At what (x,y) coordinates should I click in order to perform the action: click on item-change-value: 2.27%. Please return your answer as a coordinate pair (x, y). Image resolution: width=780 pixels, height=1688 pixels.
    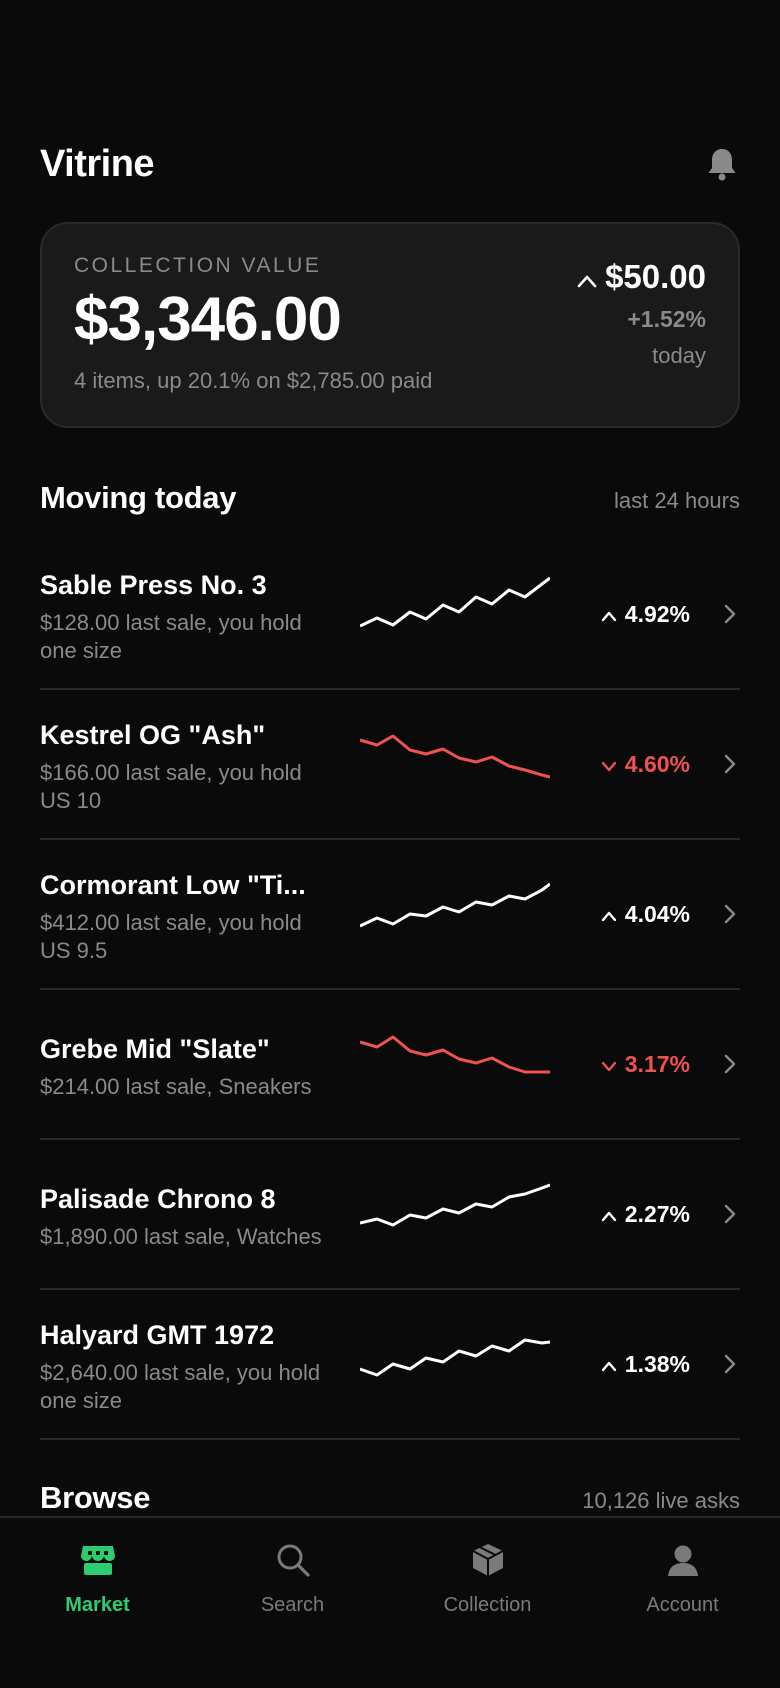
    Looking at the image, I should click on (657, 1213).